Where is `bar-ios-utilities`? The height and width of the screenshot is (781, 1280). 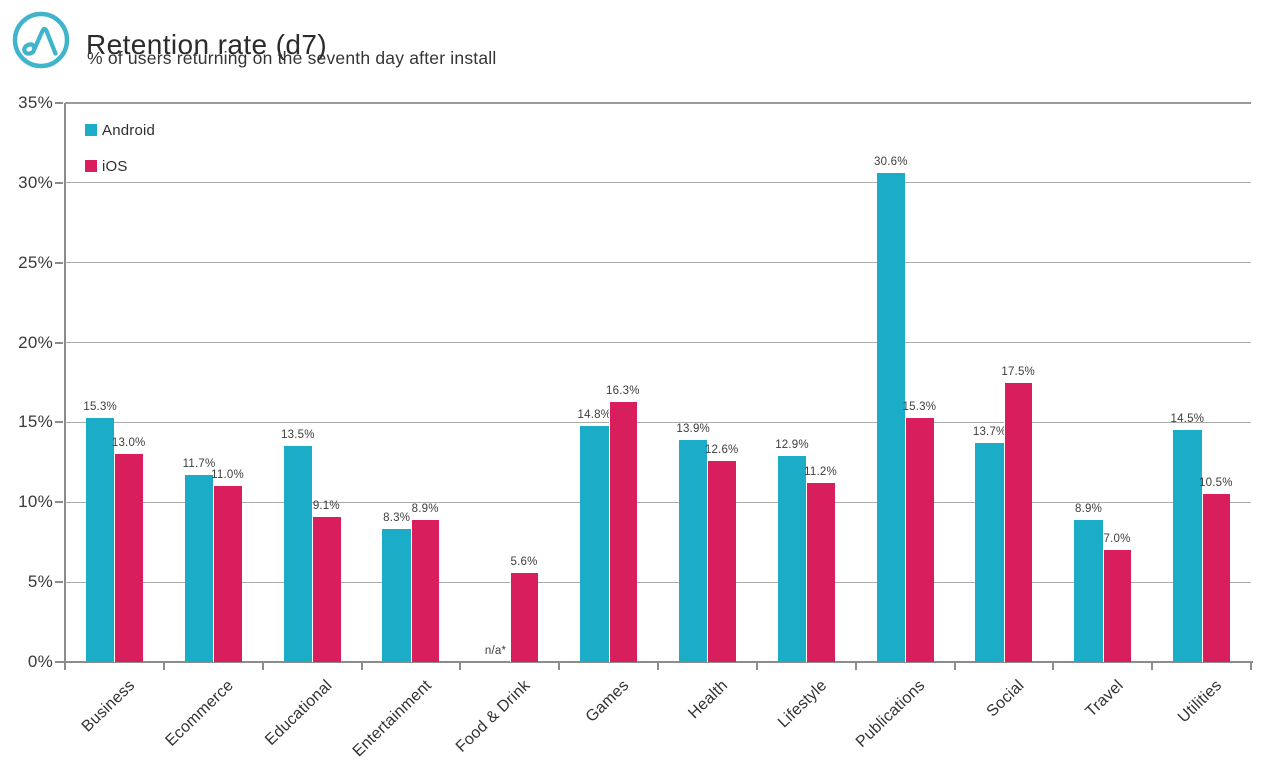
bar-ios-utilities is located at coordinates (1216, 578).